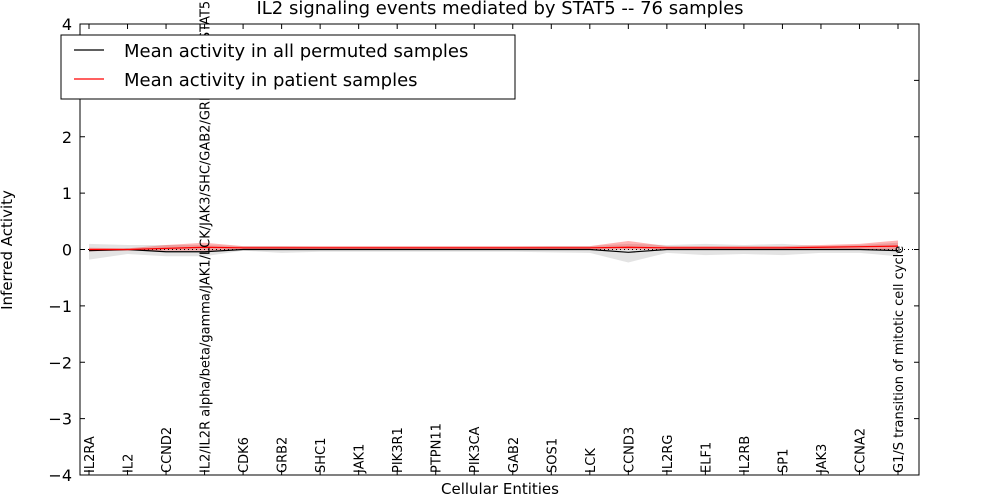 This screenshot has height=500, width=1000. Describe the element at coordinates (860, 450) in the screenshot. I see `x-tick-label: CCNA2` at that location.